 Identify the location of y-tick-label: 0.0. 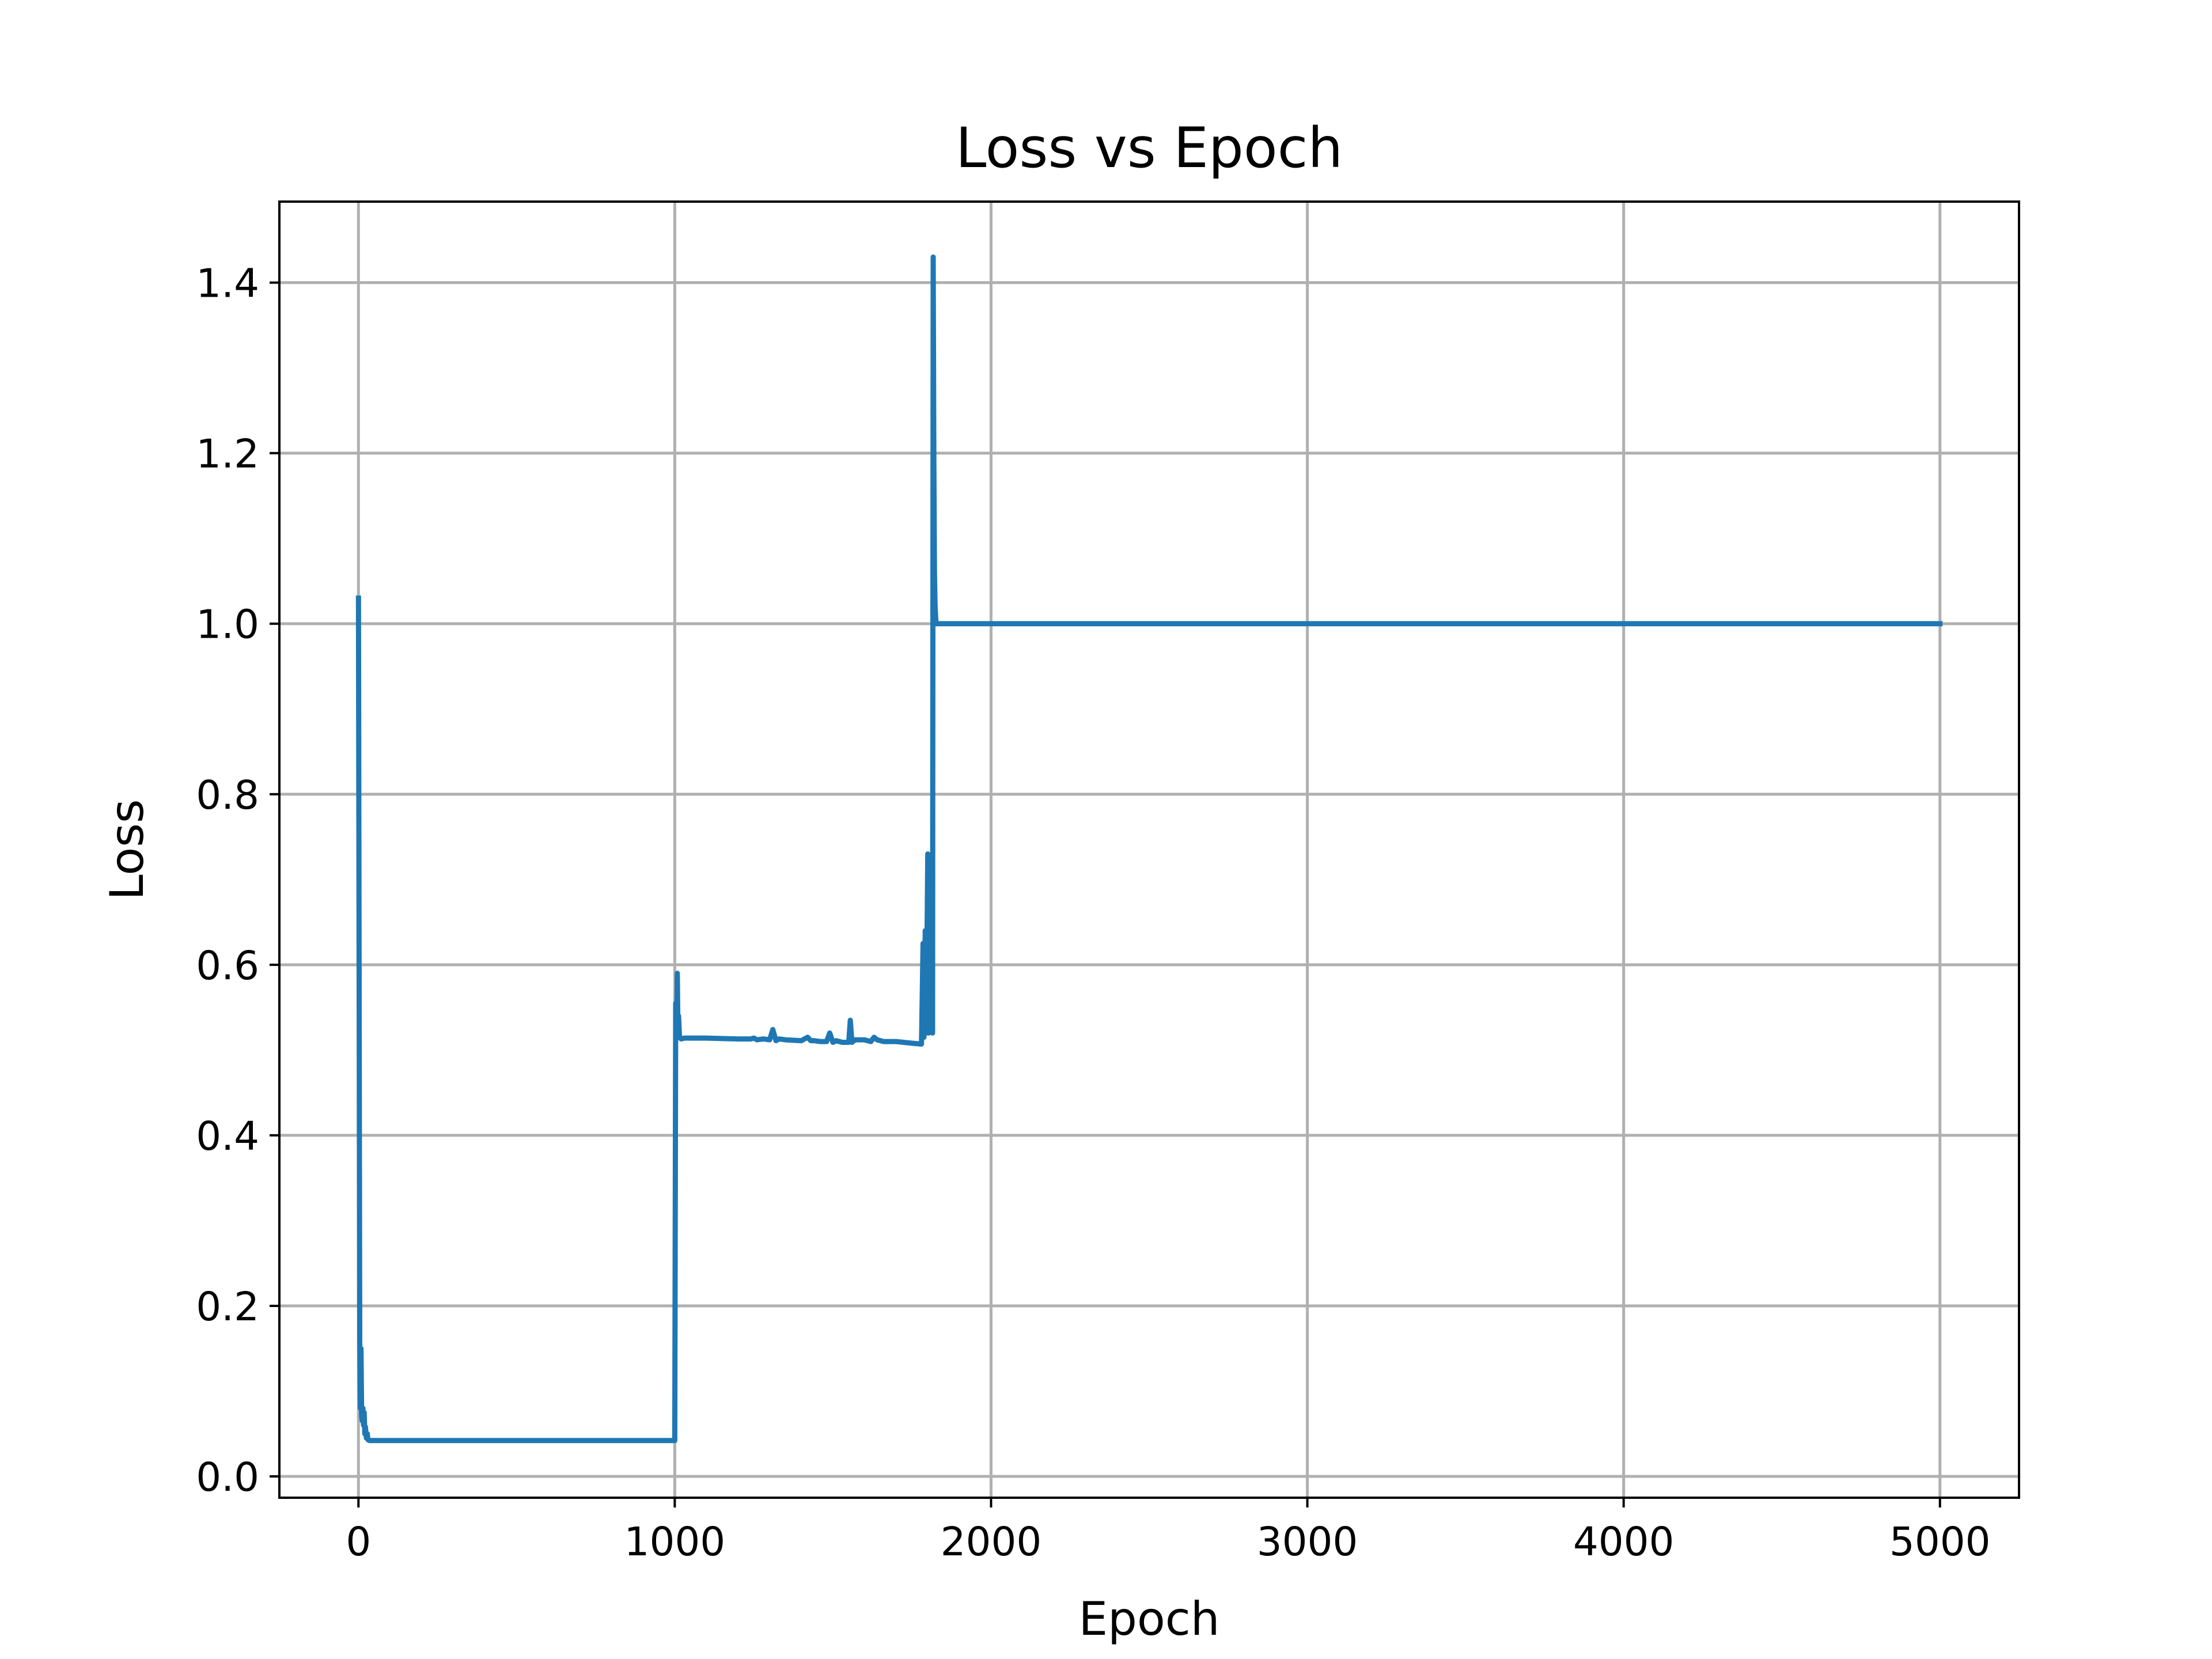
(227, 1478).